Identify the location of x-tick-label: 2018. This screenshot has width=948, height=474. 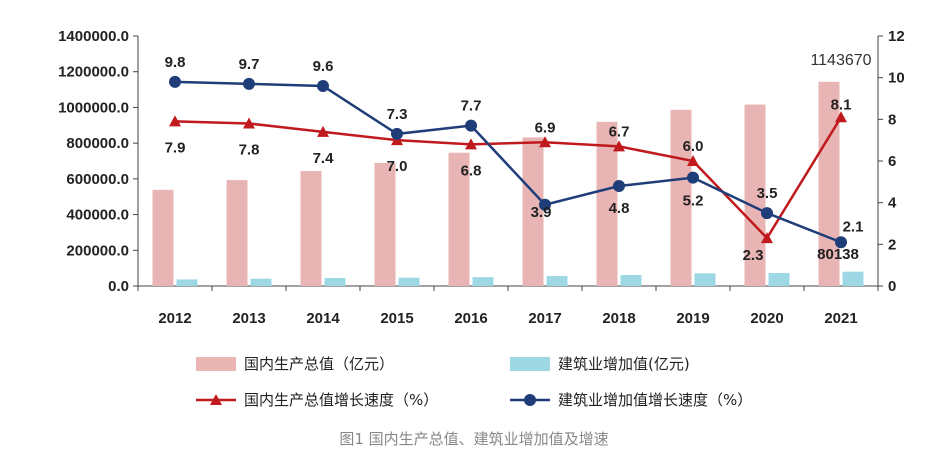
(618, 318).